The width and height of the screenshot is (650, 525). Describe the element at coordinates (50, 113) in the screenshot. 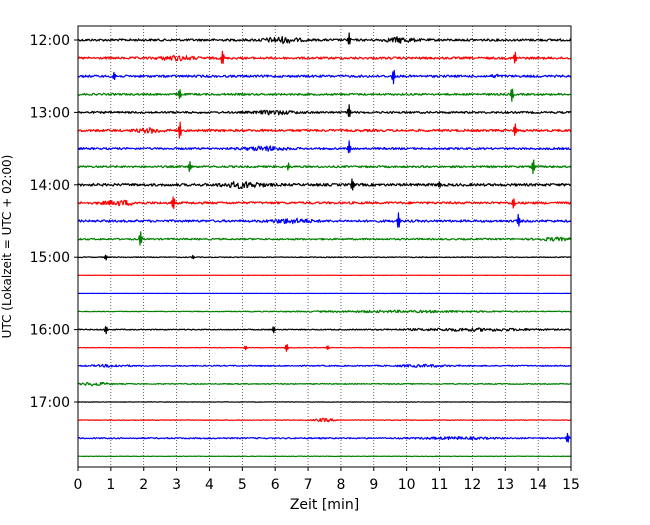

I see `y-tick-label: 13:00` at that location.